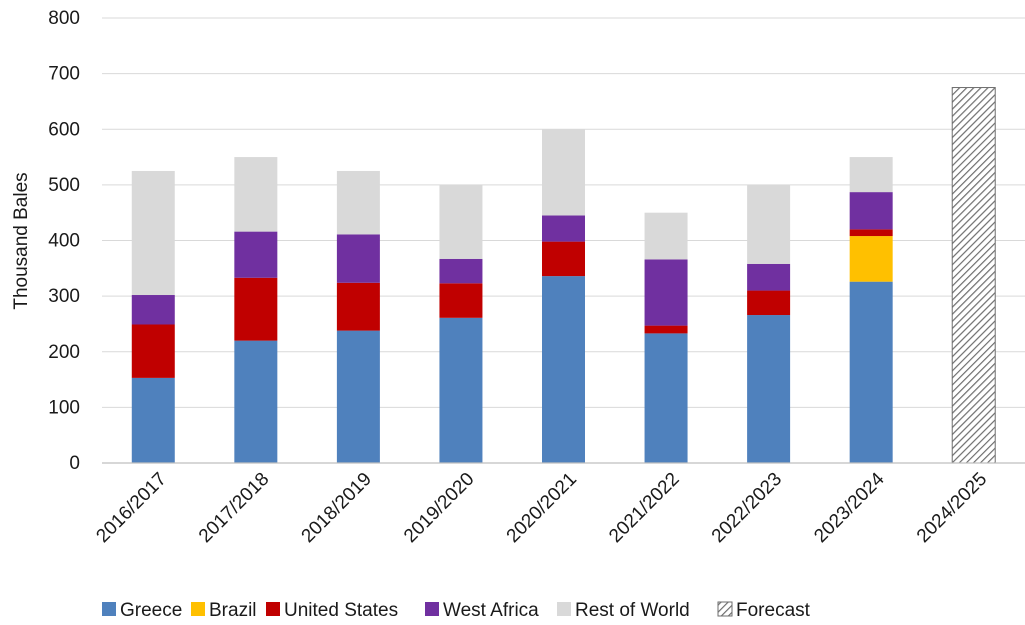  I want to click on legend-swatch-west-africa, so click(432, 609).